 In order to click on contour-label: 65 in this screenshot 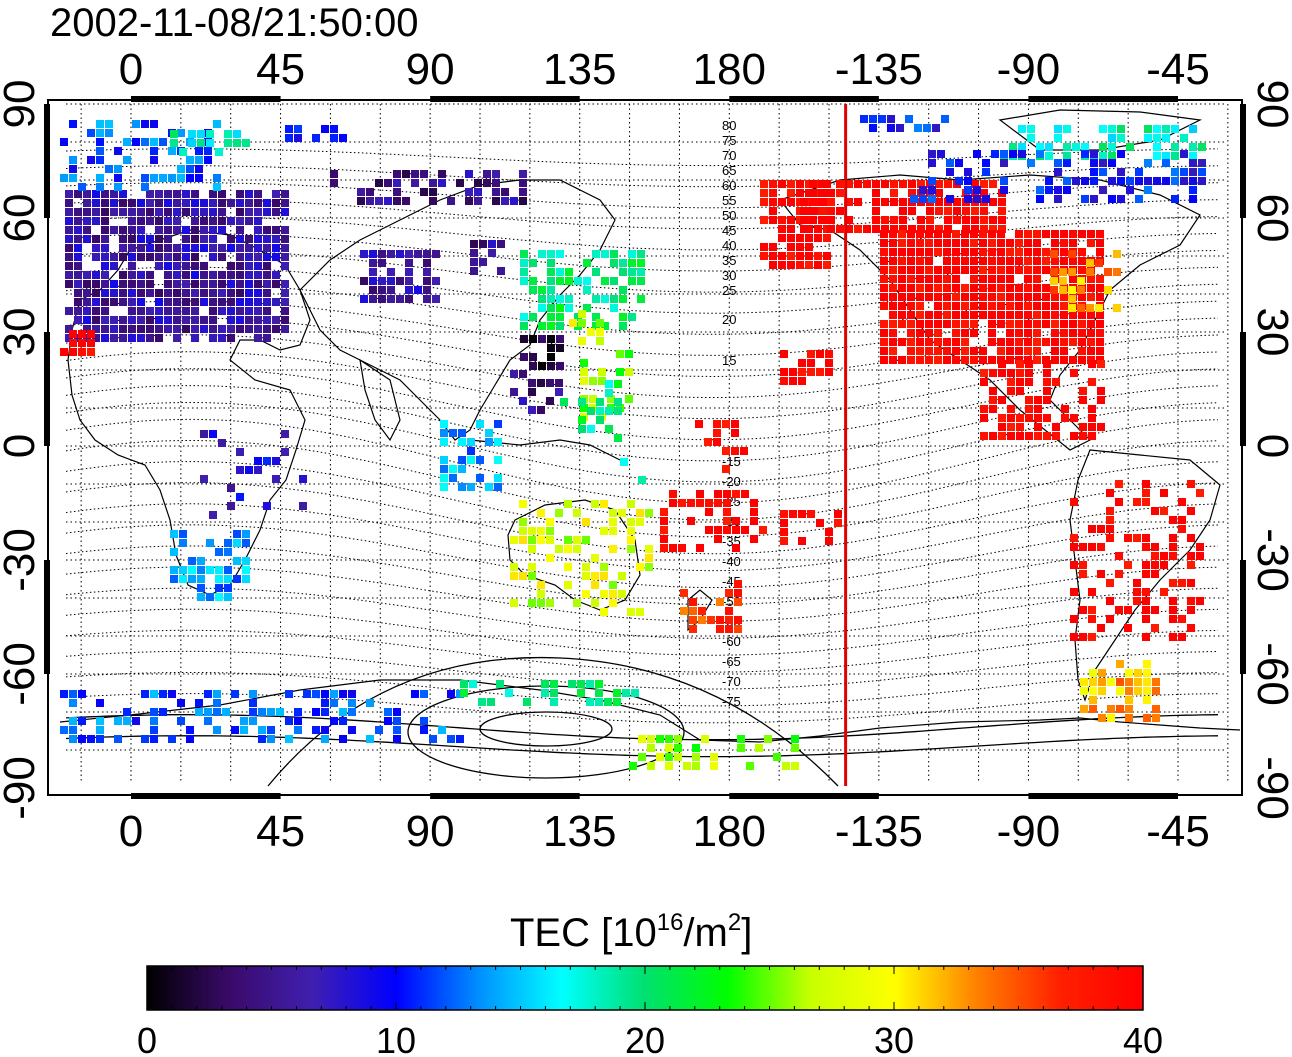, I will do `click(729, 170)`.